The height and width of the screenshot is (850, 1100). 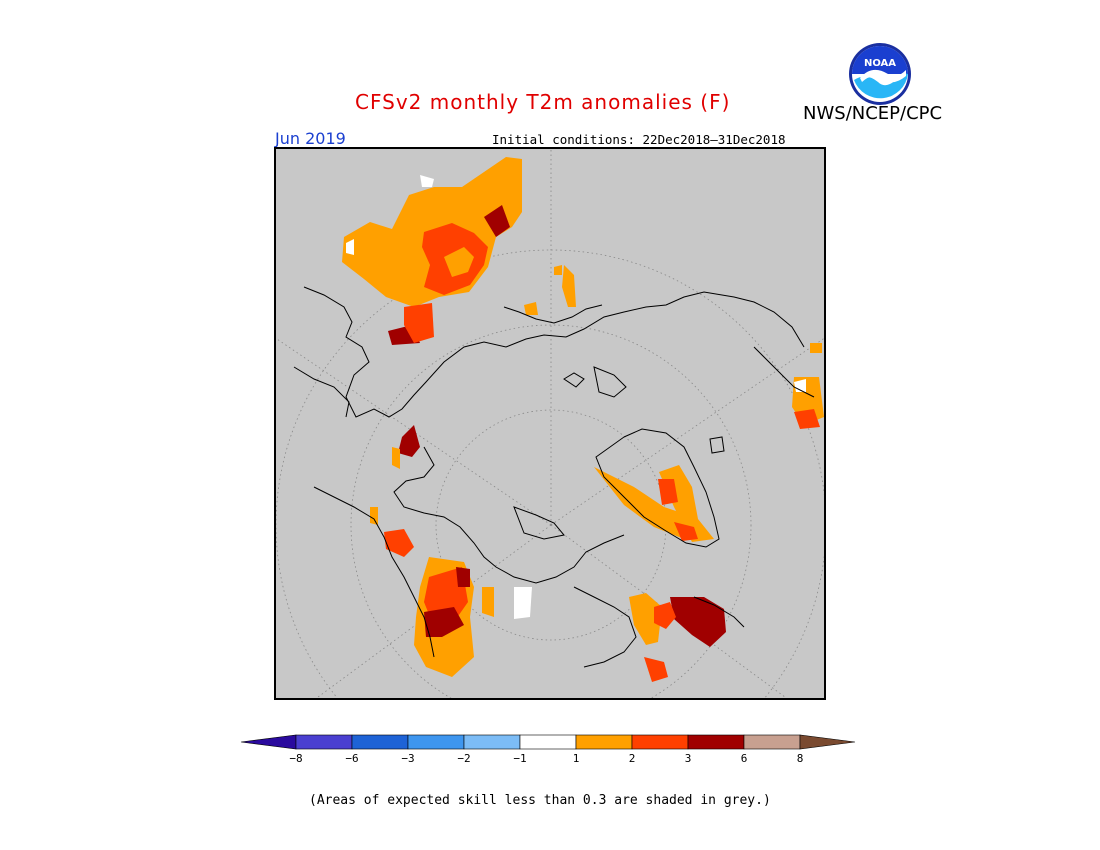 I want to click on colorbar-tick-label: 6, so click(x=744, y=758).